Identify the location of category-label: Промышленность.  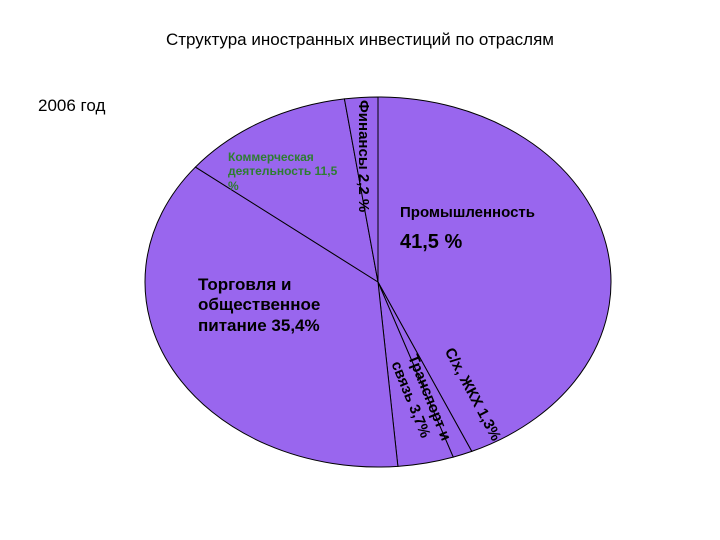
(467, 212).